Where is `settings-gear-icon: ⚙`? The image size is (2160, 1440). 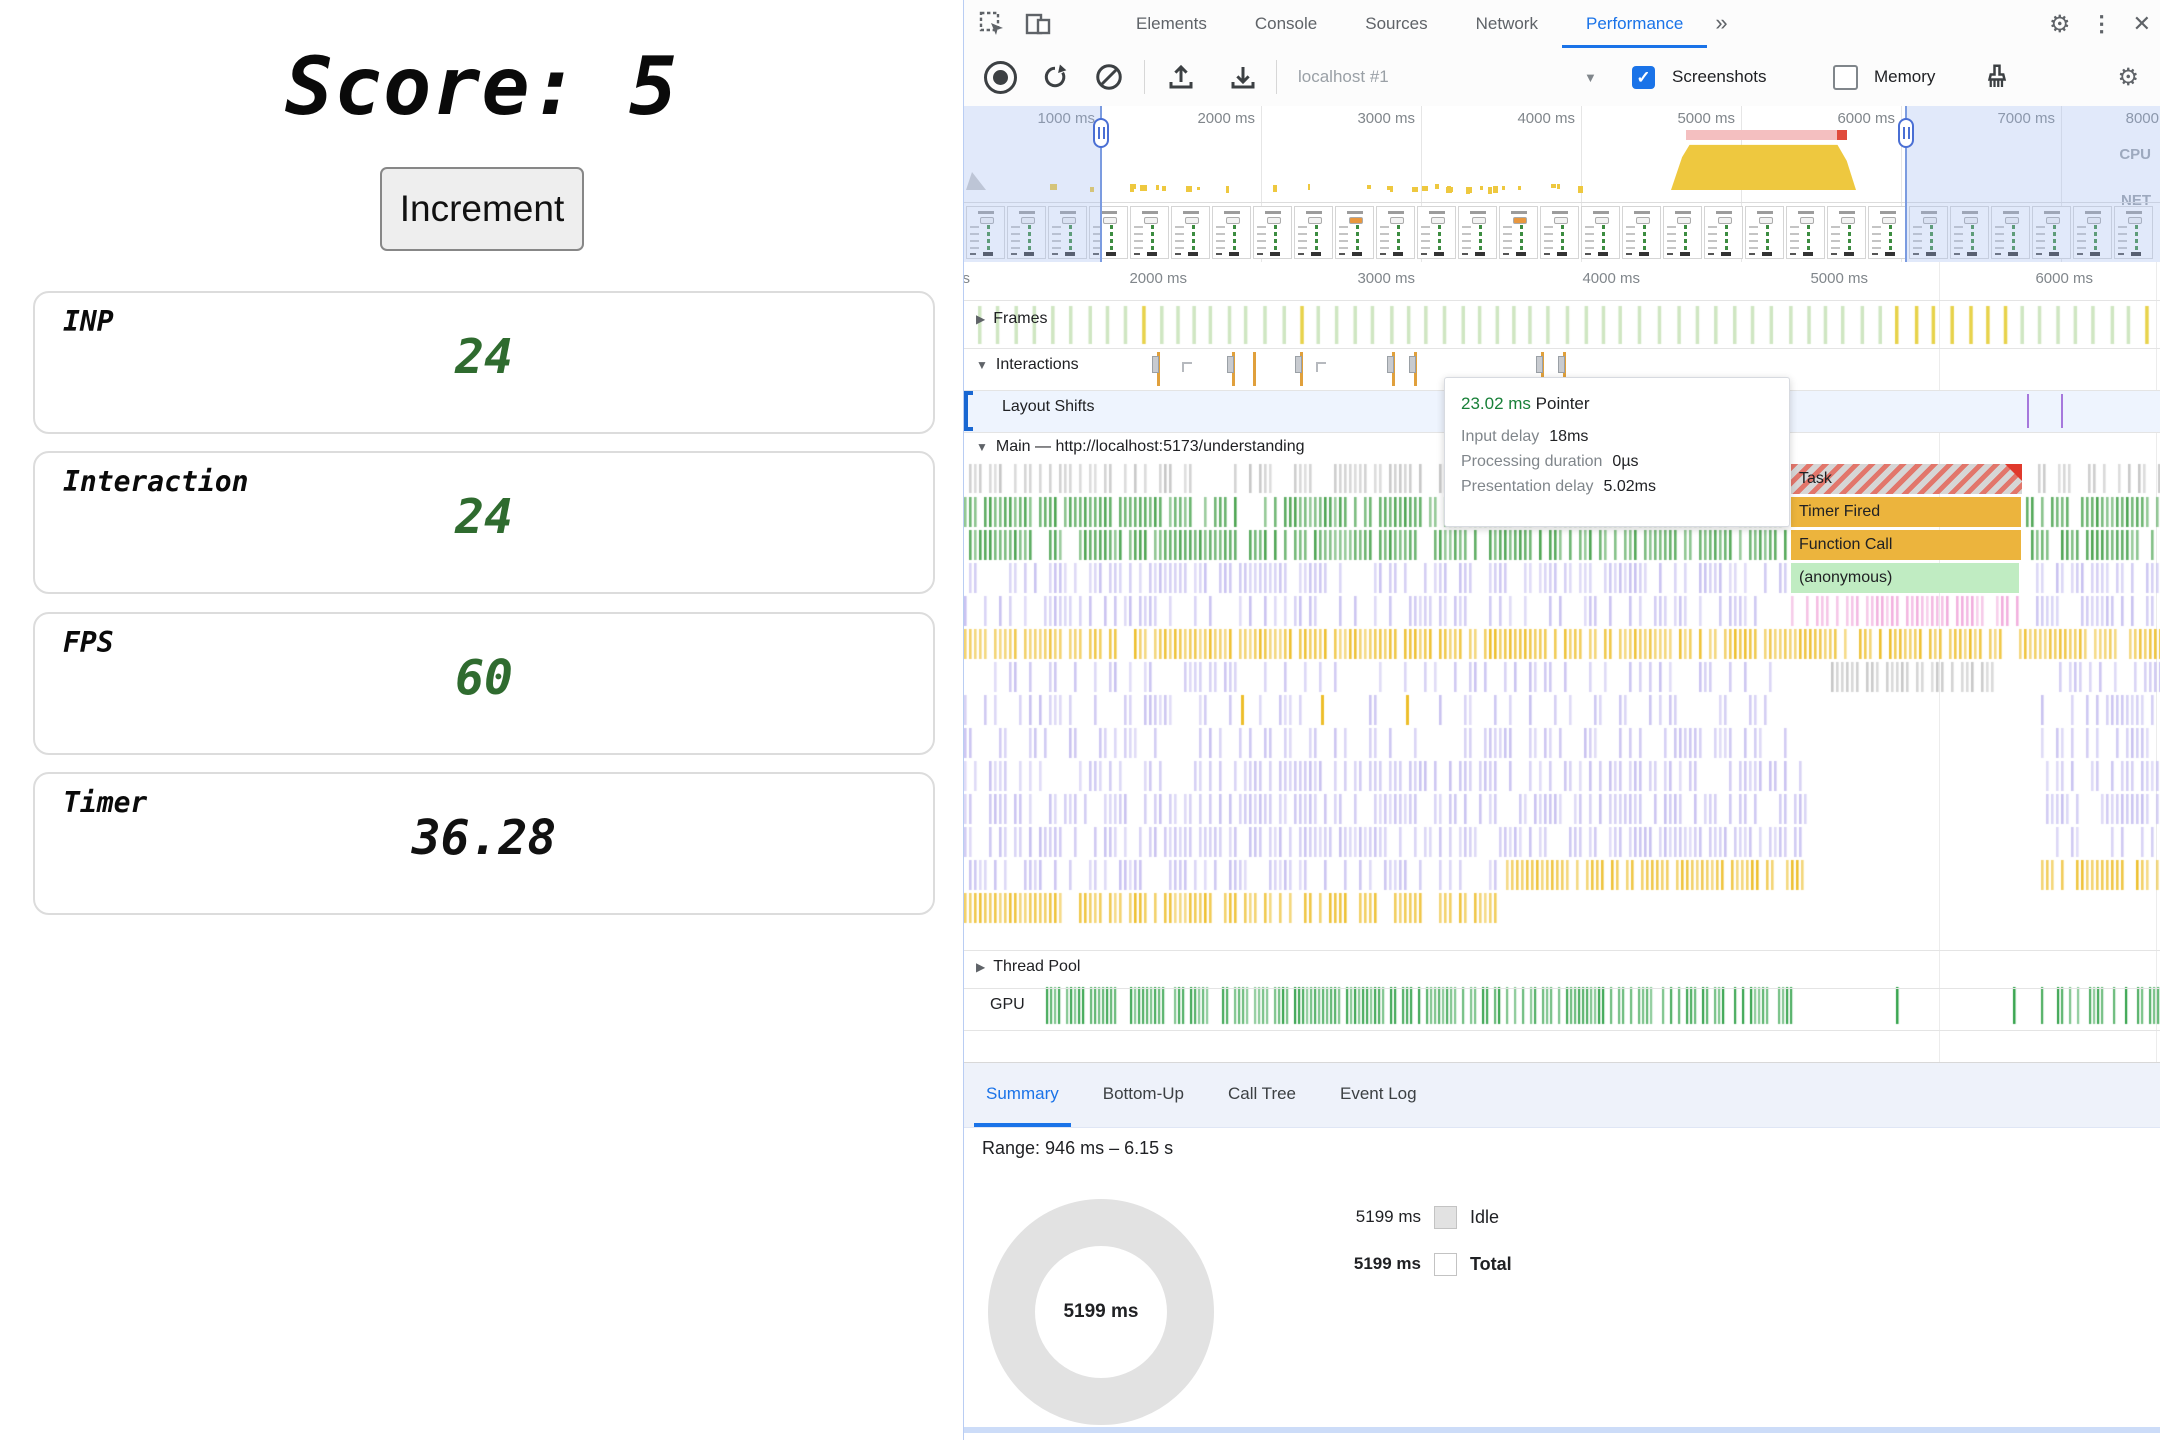
settings-gear-icon: ⚙ is located at coordinates (2060, 24).